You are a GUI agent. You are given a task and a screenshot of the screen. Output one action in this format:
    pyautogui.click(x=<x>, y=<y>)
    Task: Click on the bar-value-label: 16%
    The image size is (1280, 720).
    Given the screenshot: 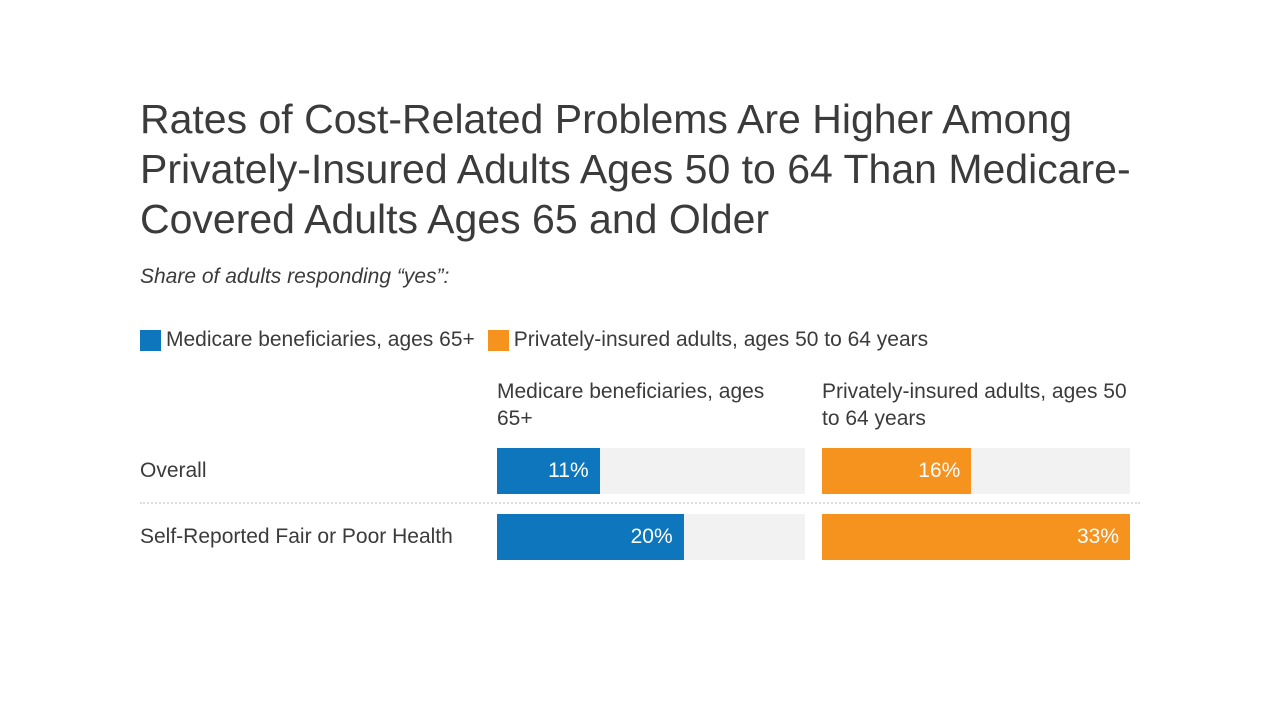 What is the action you would take?
    pyautogui.click(x=939, y=470)
    